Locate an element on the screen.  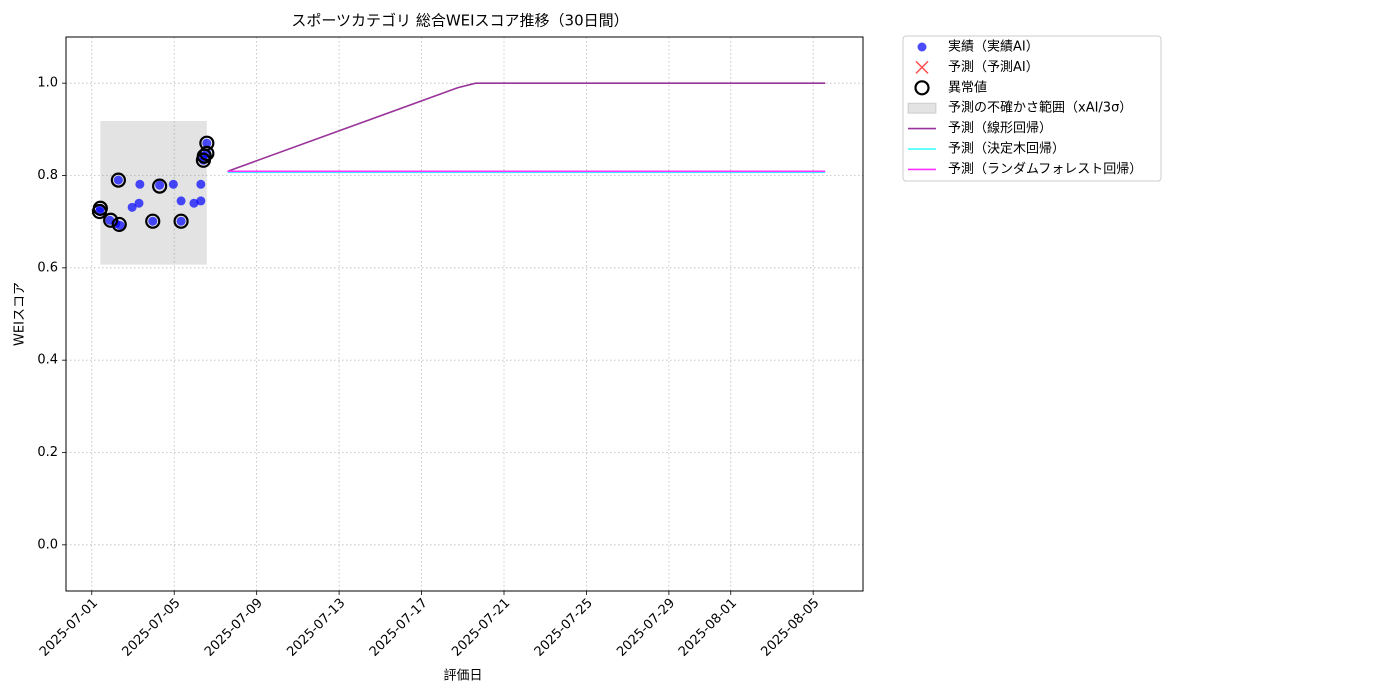
legend-label: 予測（線形回帰） is located at coordinates (1000, 128).